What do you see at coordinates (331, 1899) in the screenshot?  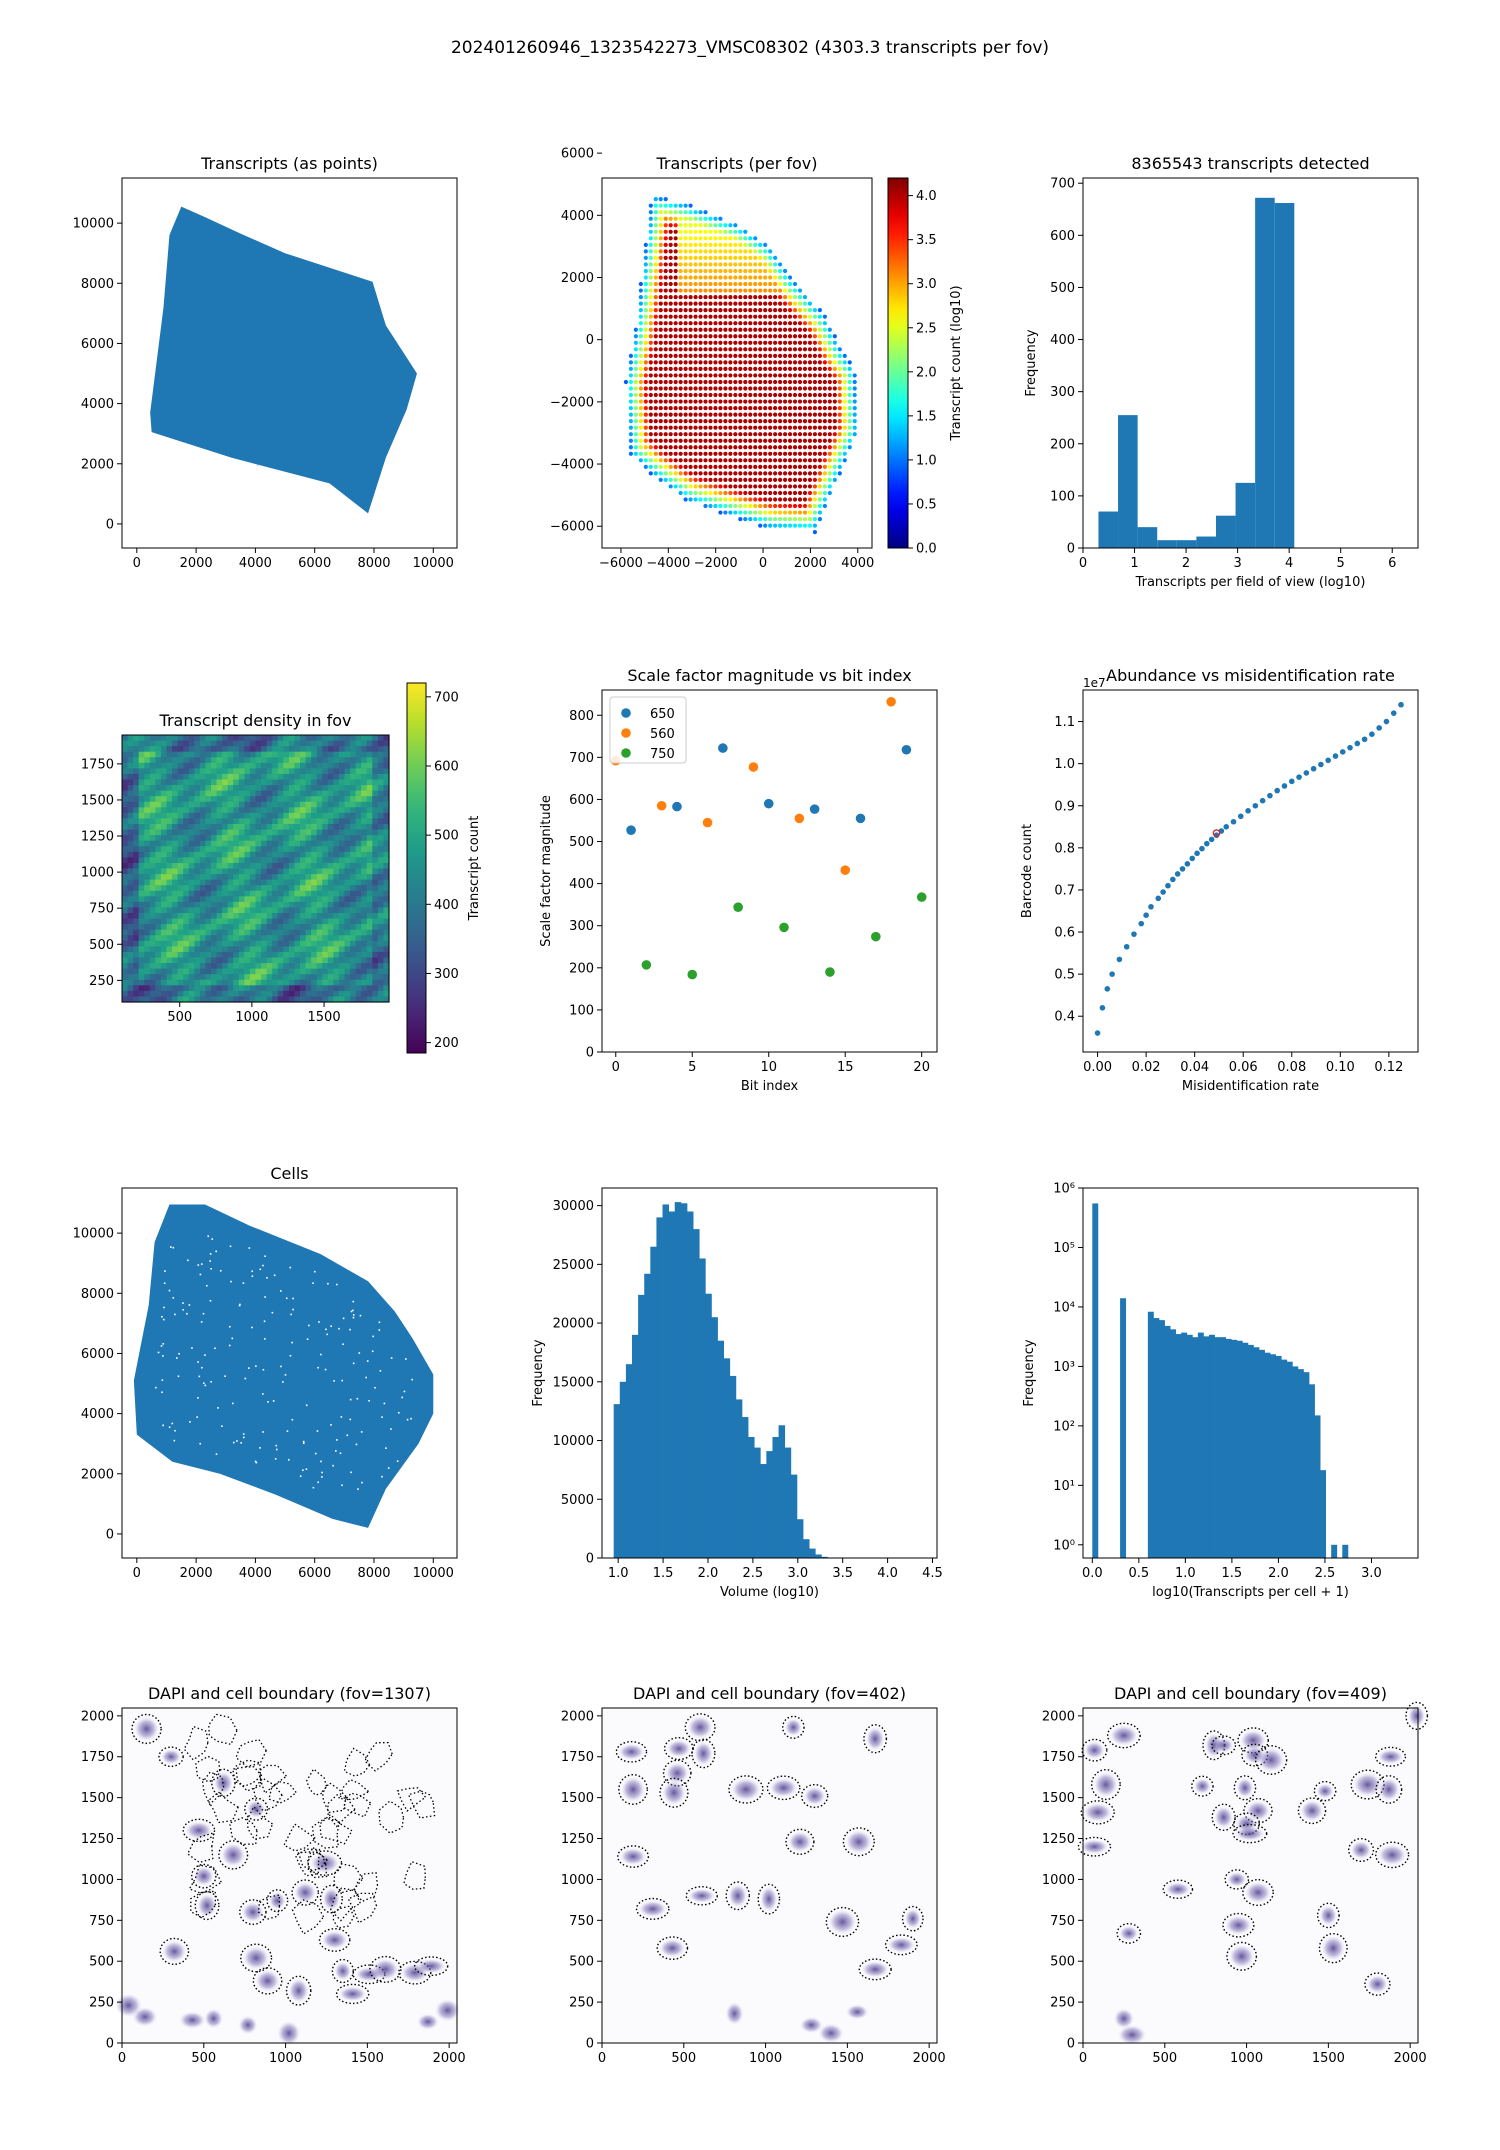 I see `nucleus` at bounding box center [331, 1899].